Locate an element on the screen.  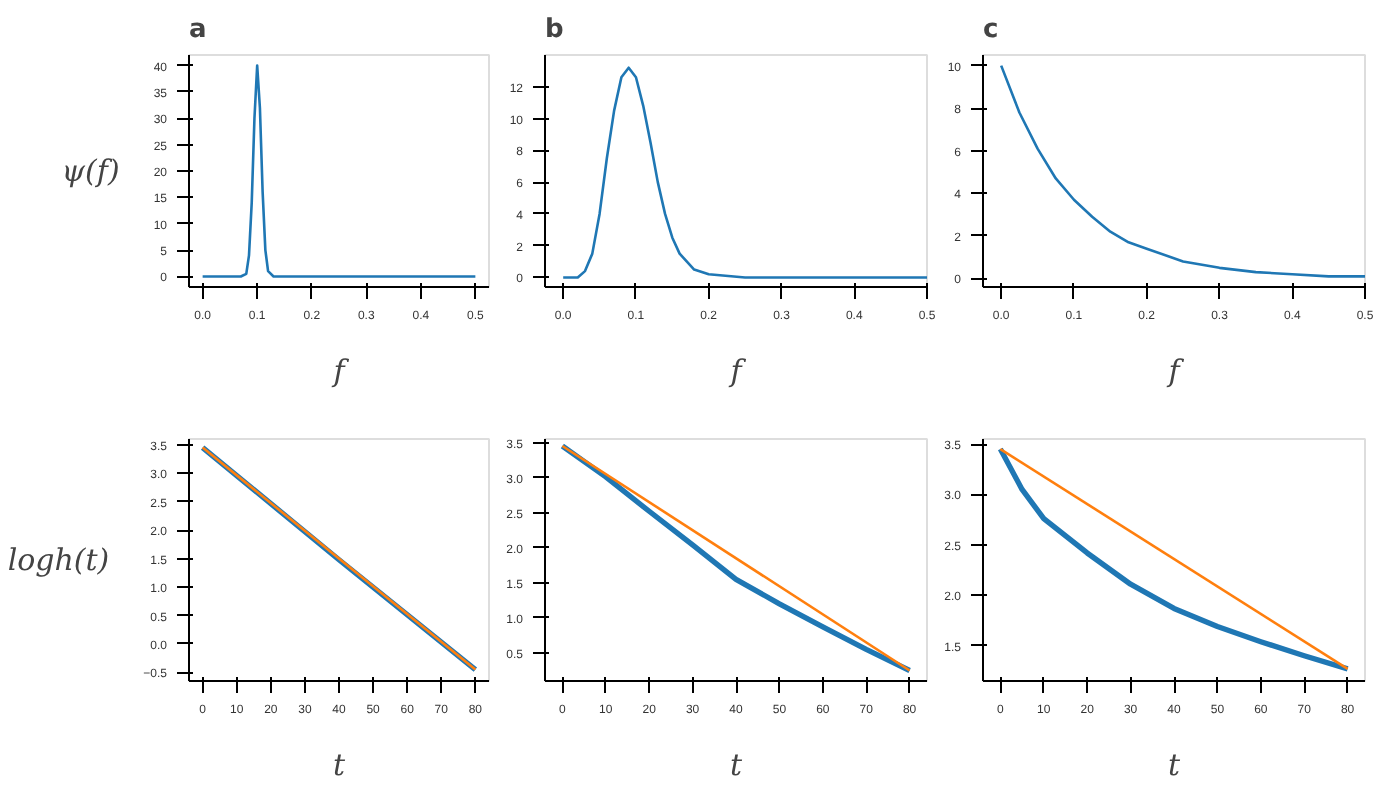
y-axis-title: logh(t) is located at coordinates (58, 560).